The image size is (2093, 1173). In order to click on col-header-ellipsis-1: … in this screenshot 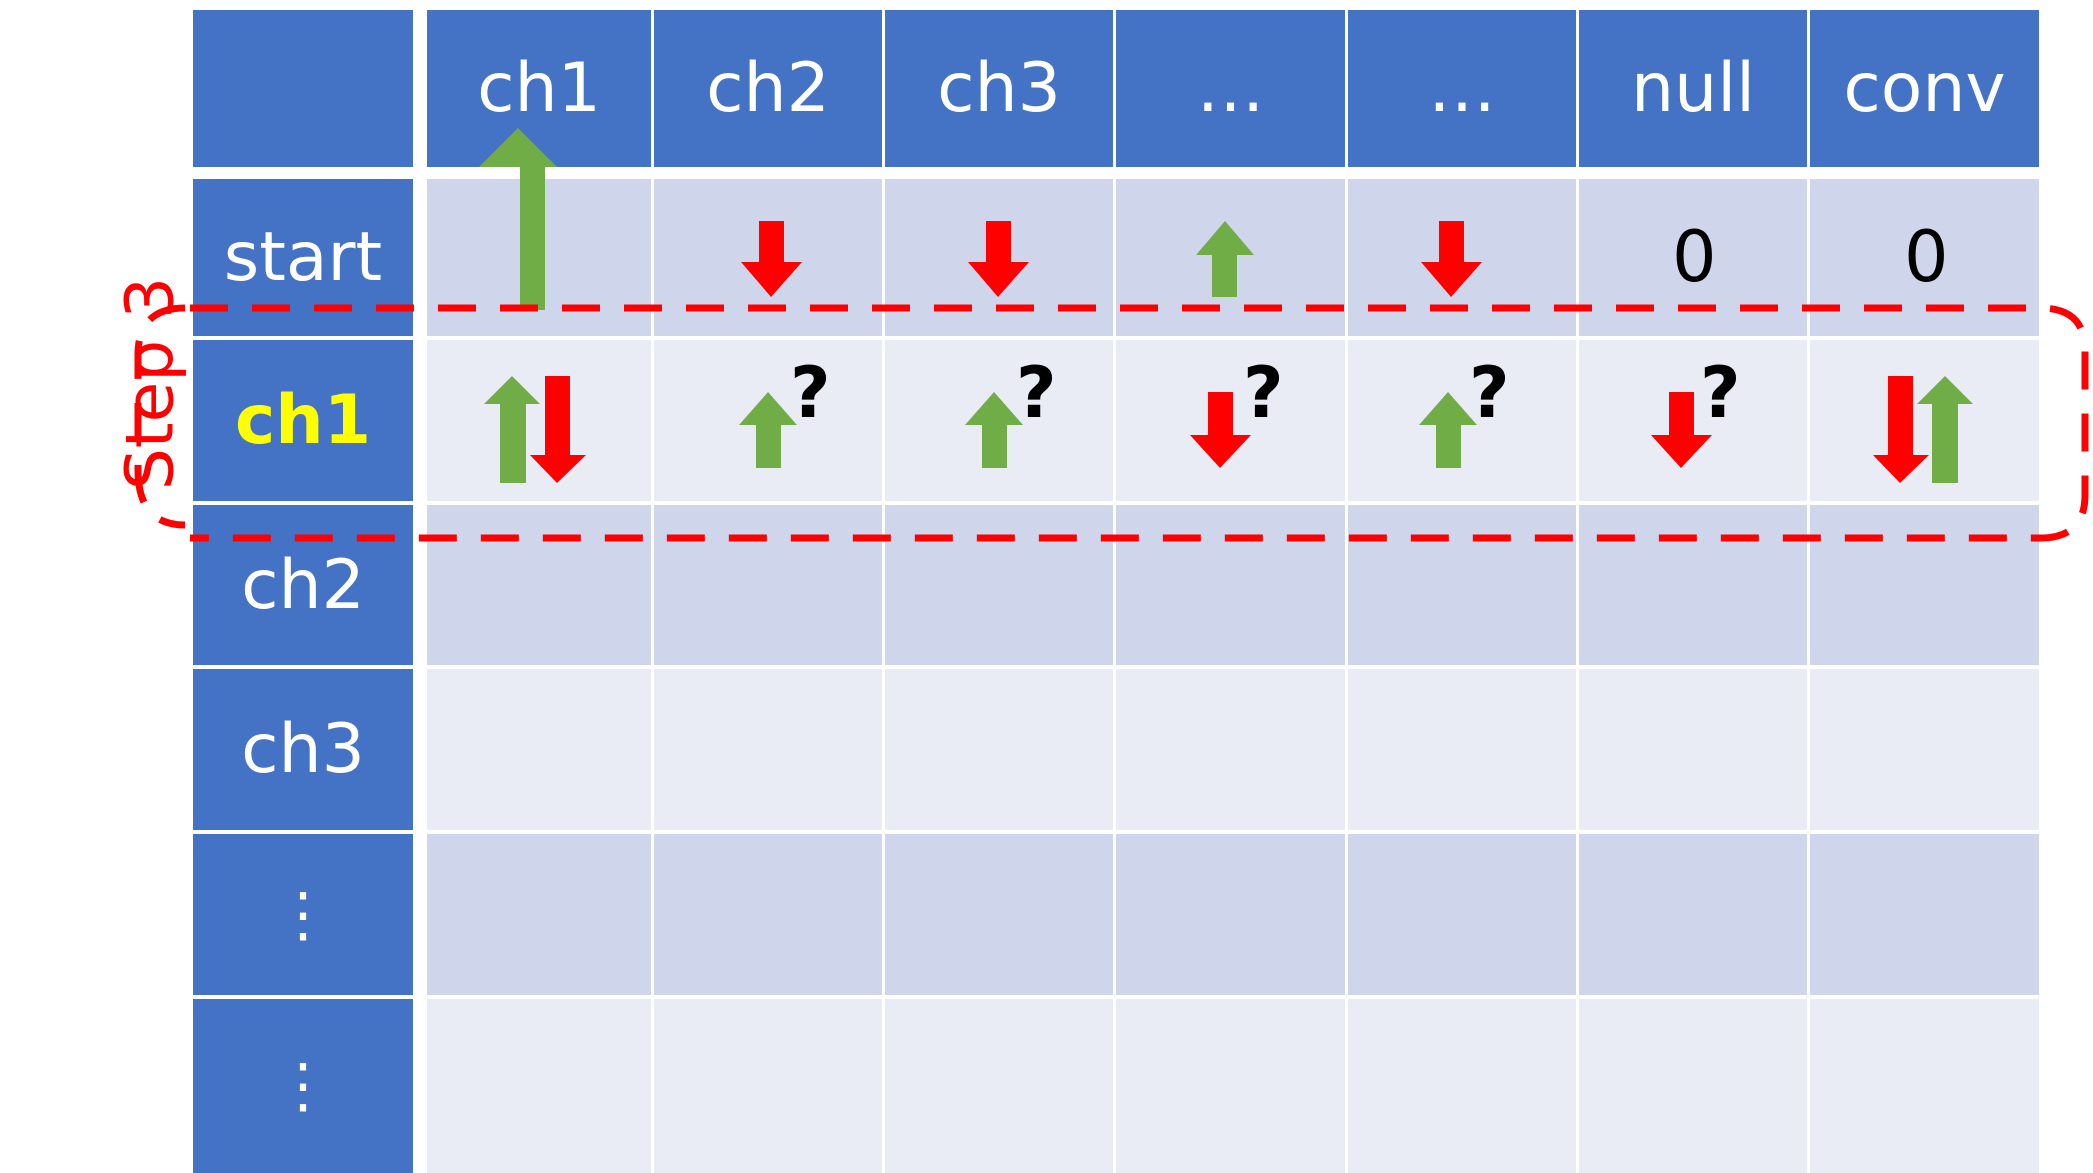, I will do `click(1230, 88)`.